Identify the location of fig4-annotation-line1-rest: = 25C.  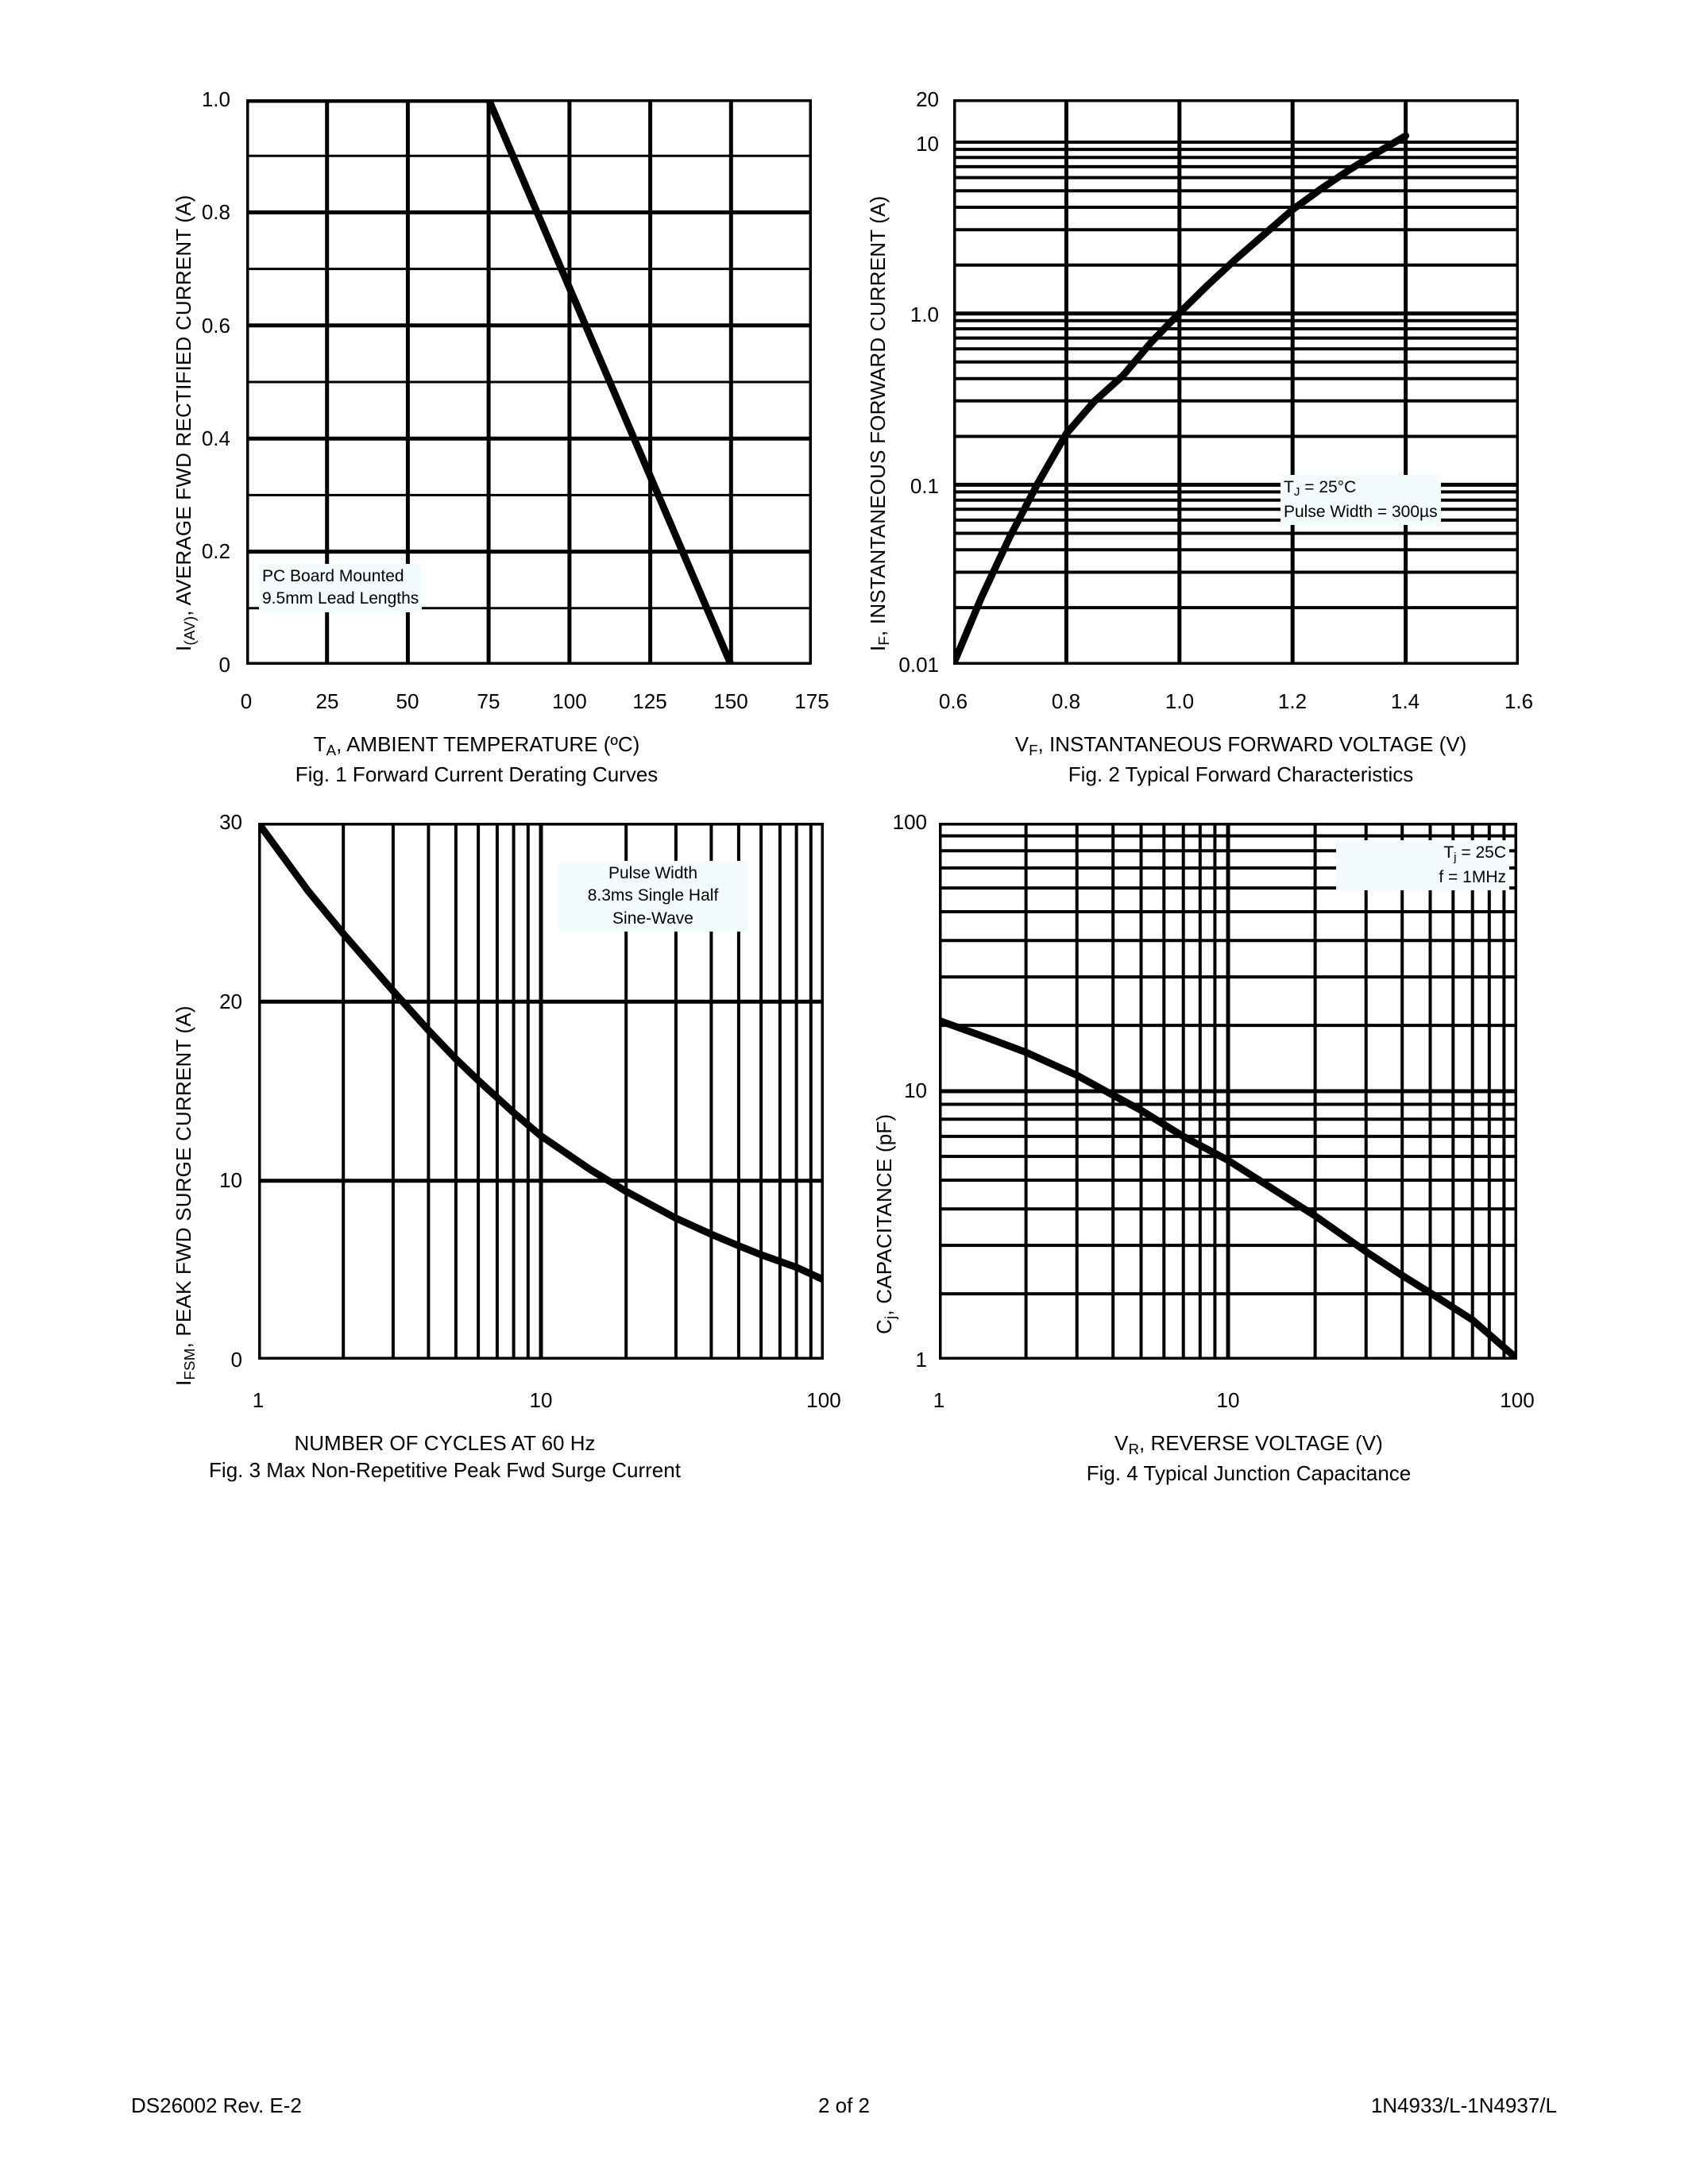
(1481, 853).